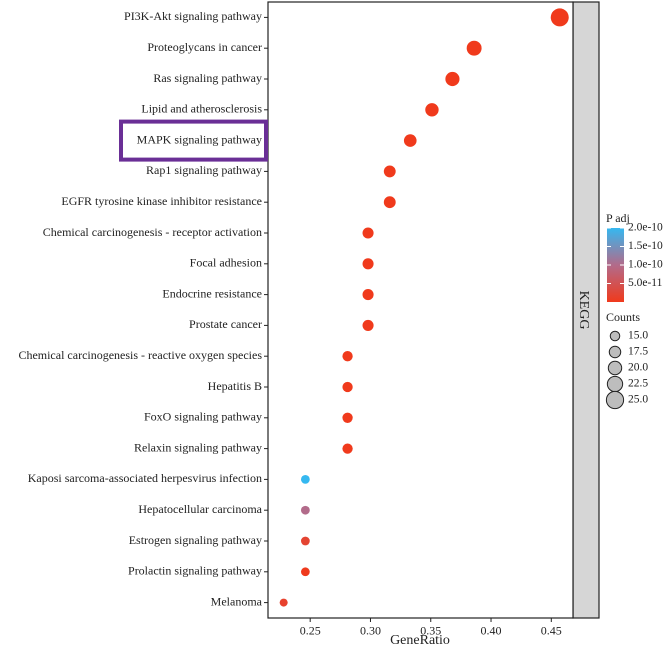 The width and height of the screenshot is (669, 659). Describe the element at coordinates (623, 317) in the screenshot. I see `counts-legend-title: Counts` at that location.